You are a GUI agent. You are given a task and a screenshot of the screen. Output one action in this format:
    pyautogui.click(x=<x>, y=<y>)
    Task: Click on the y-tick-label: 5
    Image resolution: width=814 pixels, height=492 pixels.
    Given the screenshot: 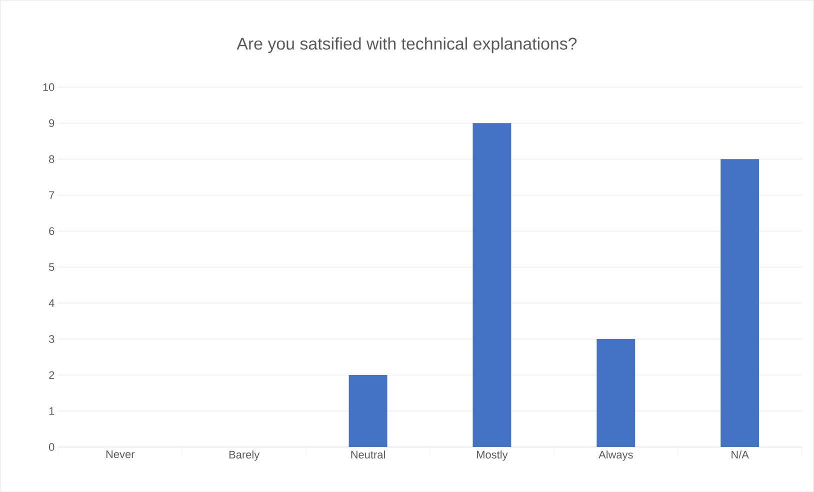 What is the action you would take?
    pyautogui.click(x=51, y=267)
    